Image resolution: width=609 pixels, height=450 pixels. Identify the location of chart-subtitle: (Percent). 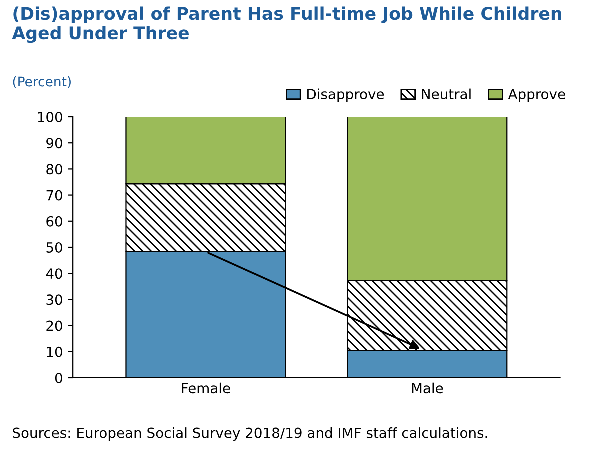
(42, 82).